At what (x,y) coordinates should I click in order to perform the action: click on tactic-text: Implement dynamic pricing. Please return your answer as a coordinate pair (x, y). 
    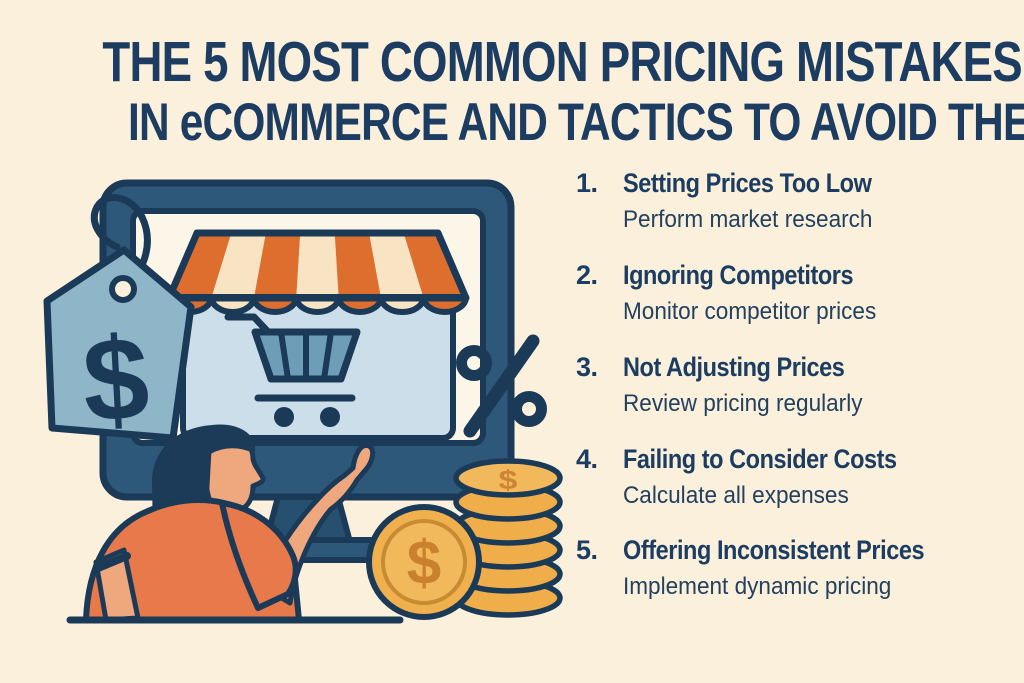
    Looking at the image, I should click on (757, 587).